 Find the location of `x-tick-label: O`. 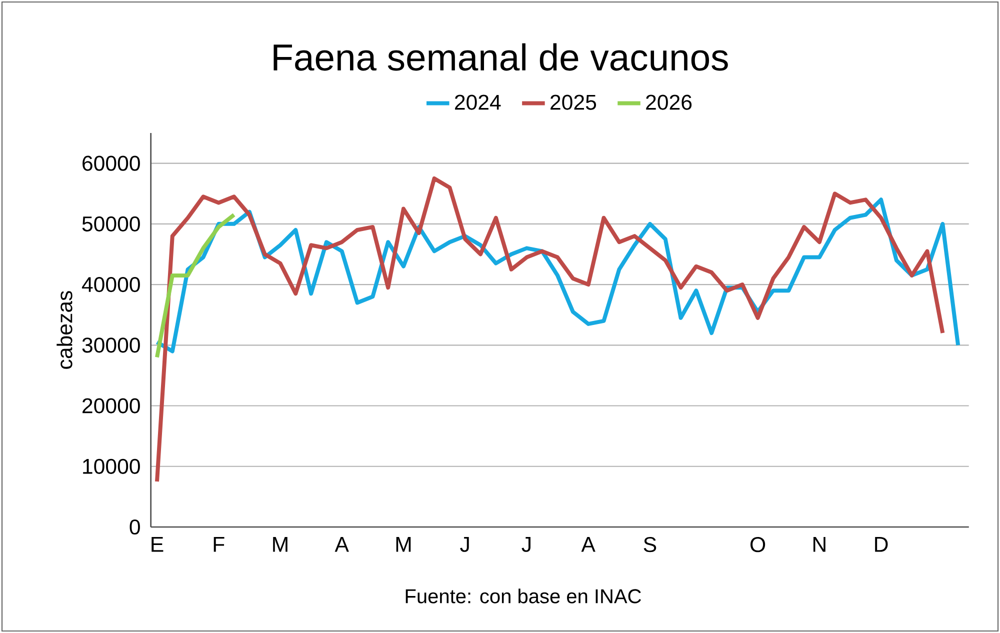

x-tick-label: O is located at coordinates (758, 544).